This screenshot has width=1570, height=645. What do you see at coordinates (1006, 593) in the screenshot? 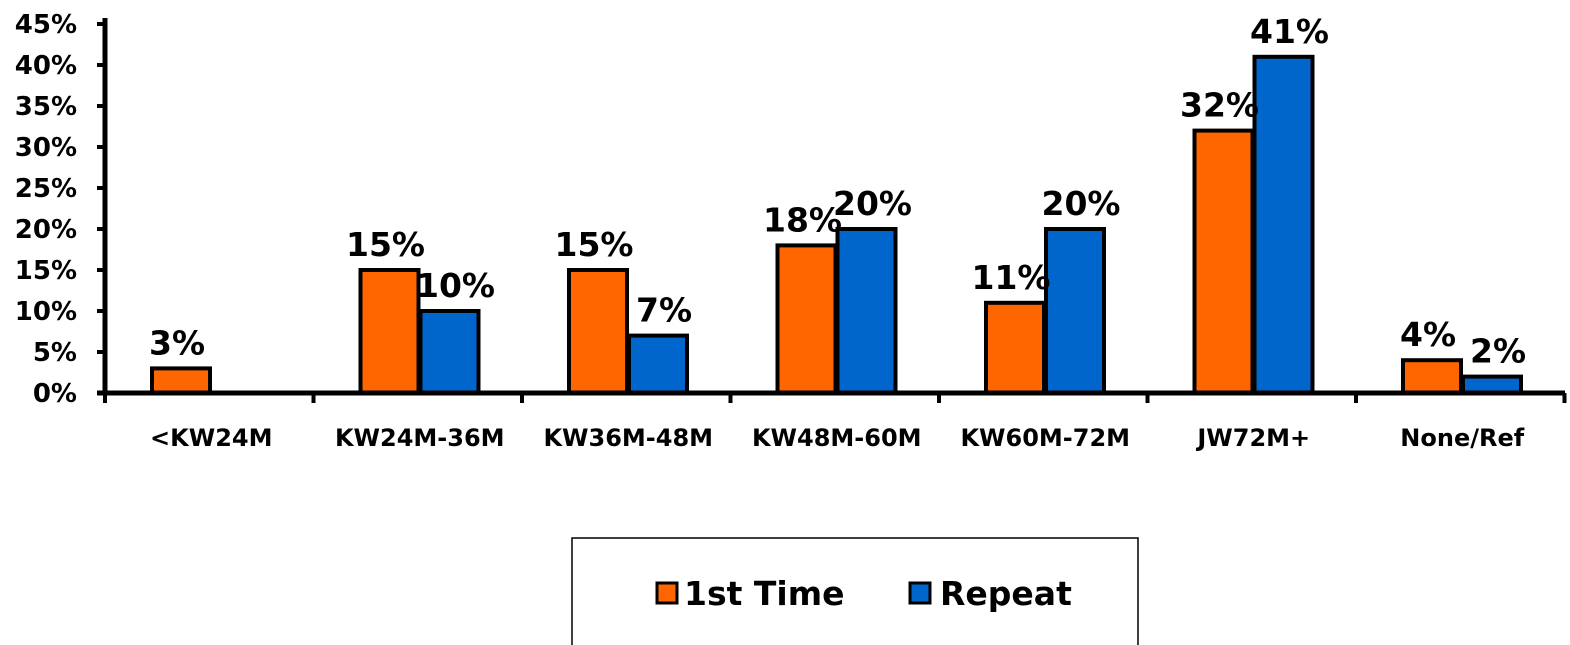
I see `legend-label: Repeat` at bounding box center [1006, 593].